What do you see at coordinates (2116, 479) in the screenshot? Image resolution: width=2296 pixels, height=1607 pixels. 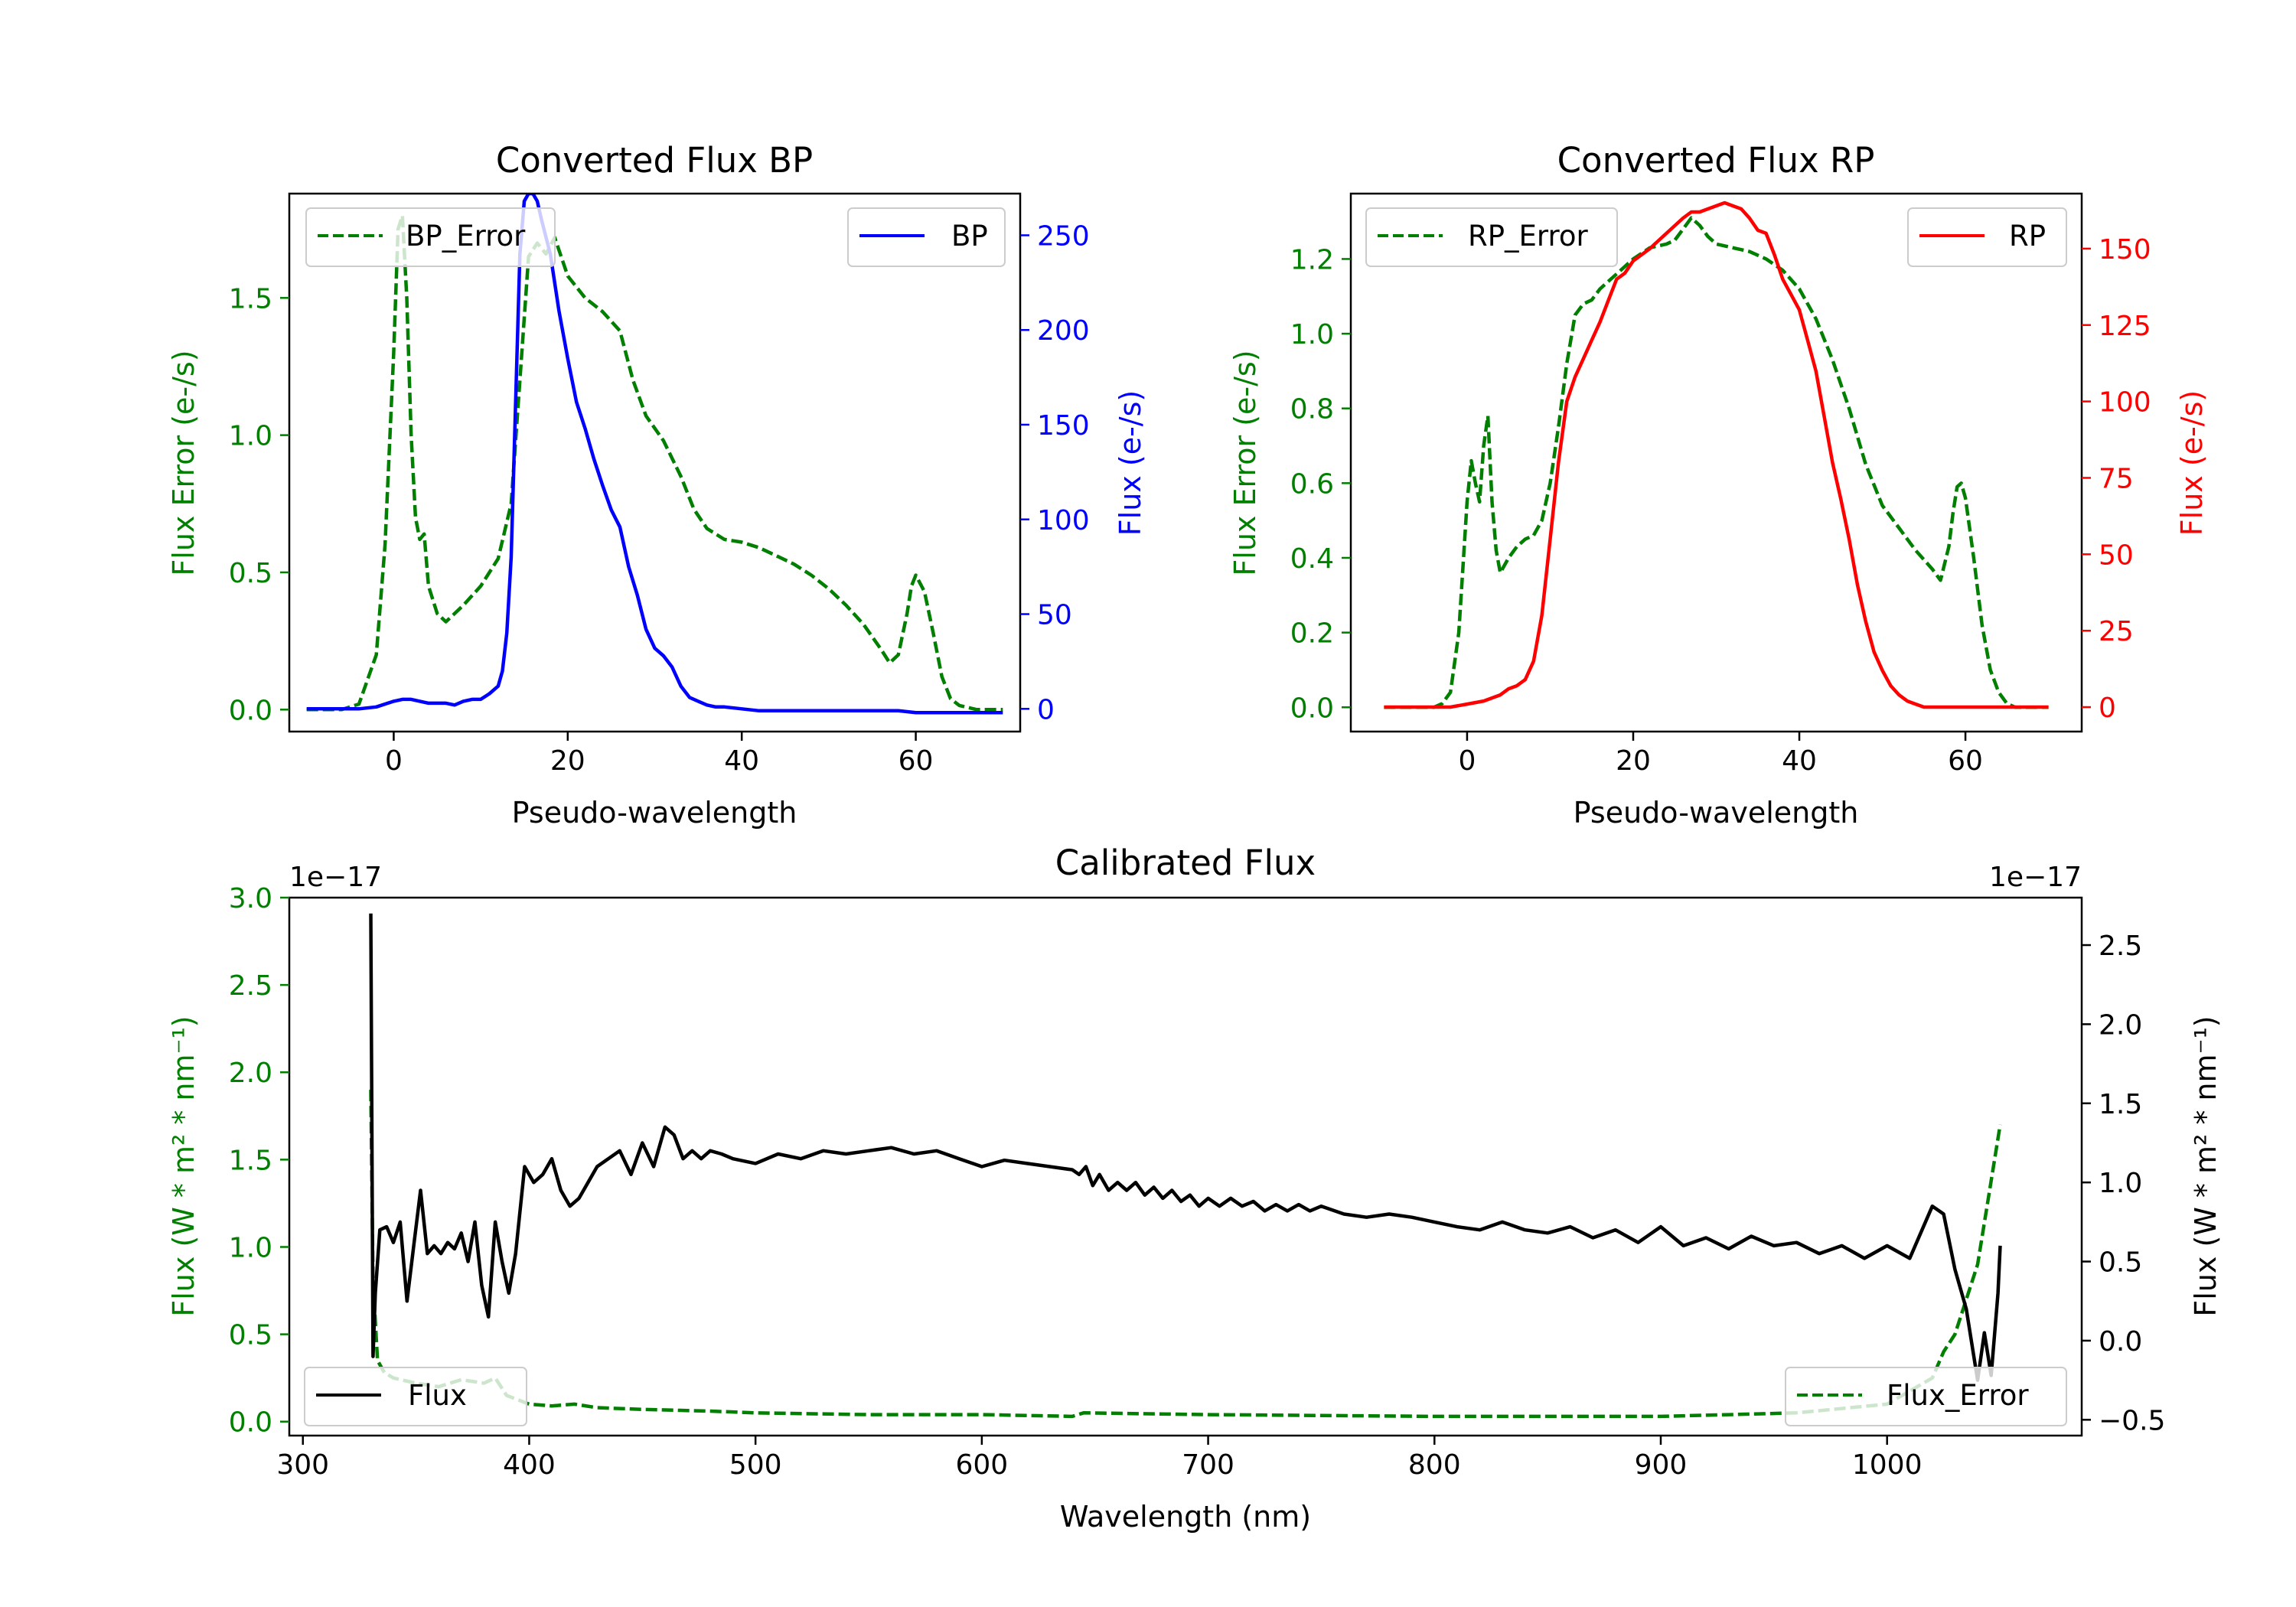 I see `rp-ytick-right-label: 75` at bounding box center [2116, 479].